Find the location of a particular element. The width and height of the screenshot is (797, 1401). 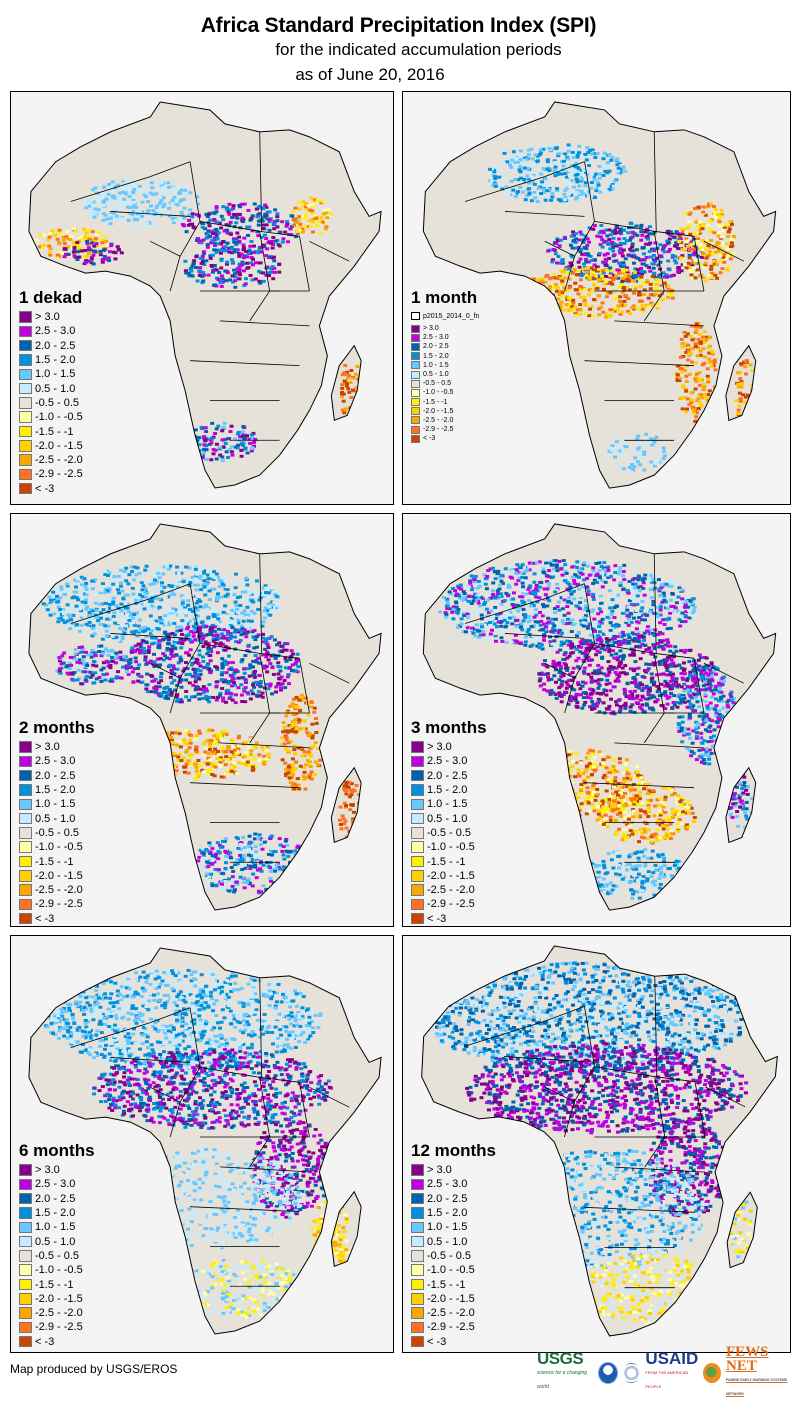

legend-extra-label: p2015_2014_0_fn is located at coordinates (451, 316).